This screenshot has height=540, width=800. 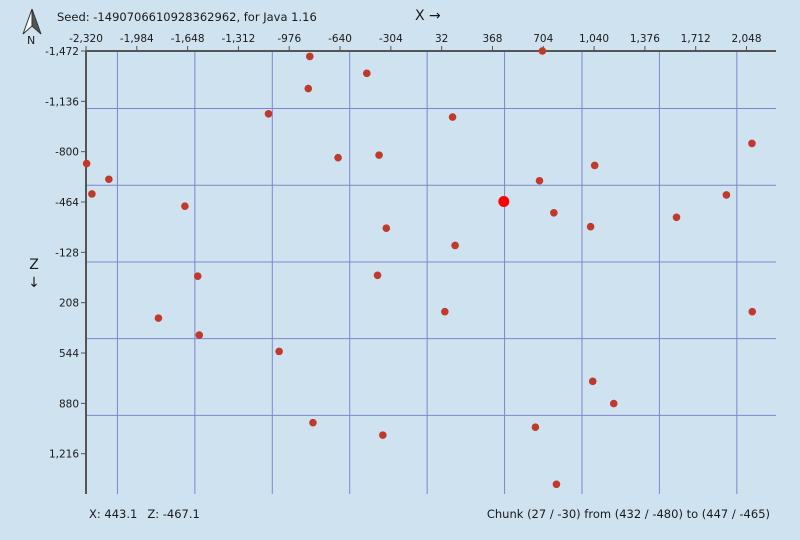 What do you see at coordinates (34, 265) in the screenshot?
I see `z-axis-letter: Z` at bounding box center [34, 265].